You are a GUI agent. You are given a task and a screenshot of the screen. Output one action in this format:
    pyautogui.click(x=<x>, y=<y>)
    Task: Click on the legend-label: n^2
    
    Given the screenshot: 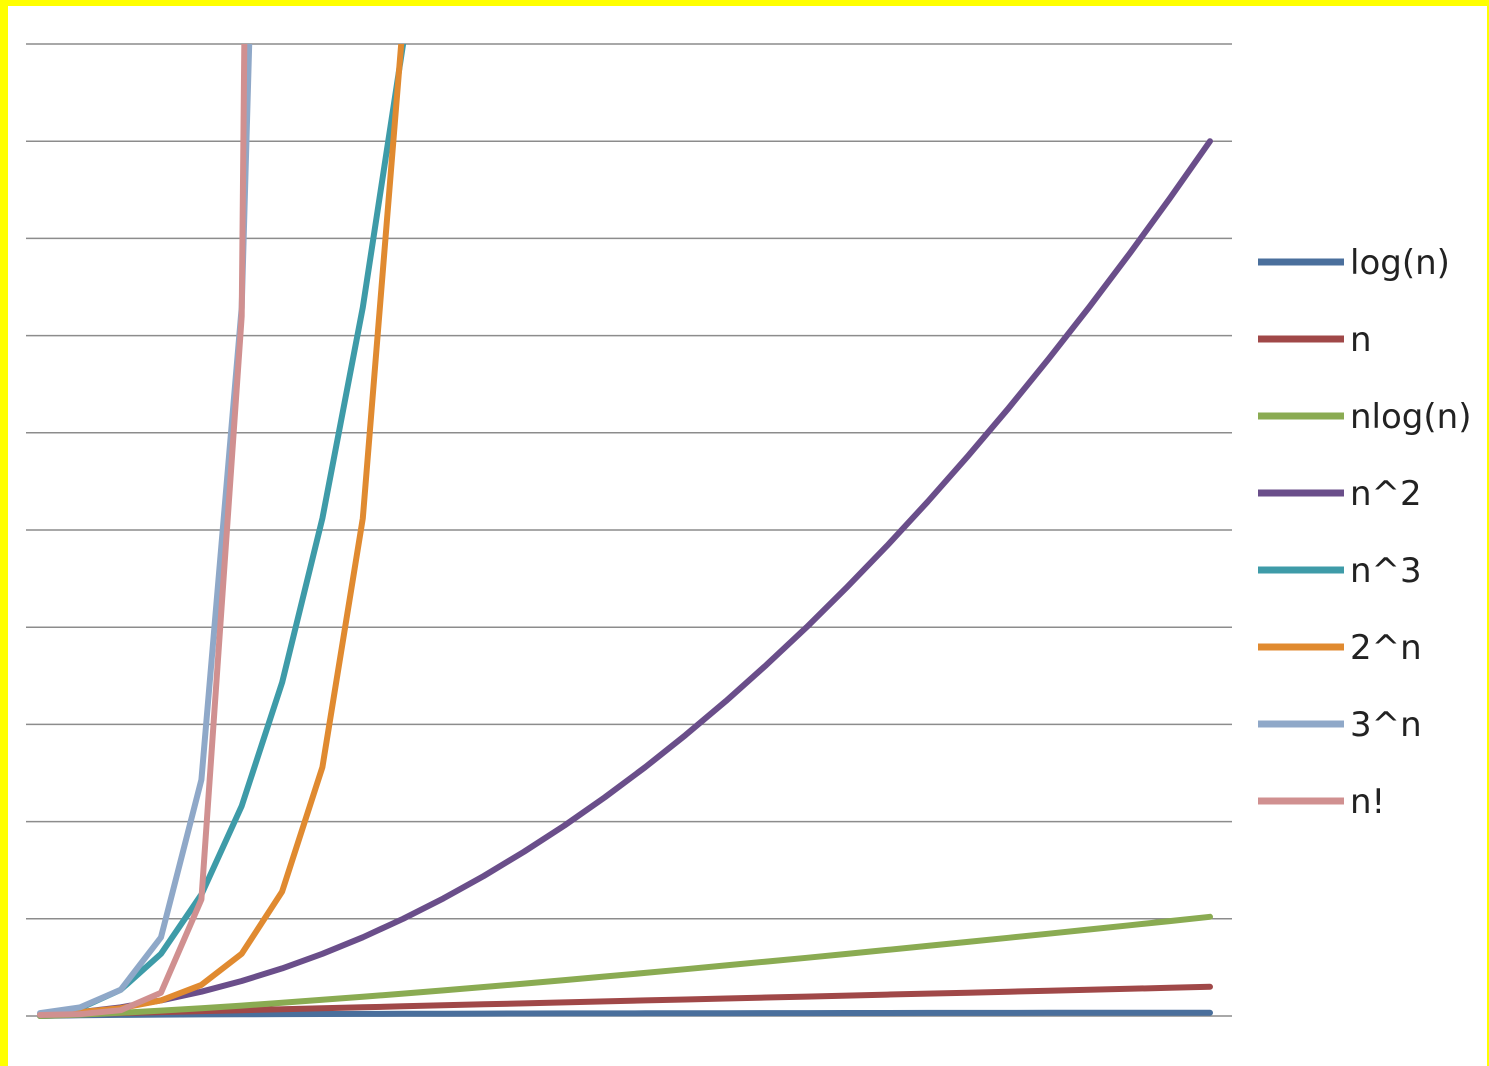 What is the action you would take?
    pyautogui.click(x=1386, y=494)
    